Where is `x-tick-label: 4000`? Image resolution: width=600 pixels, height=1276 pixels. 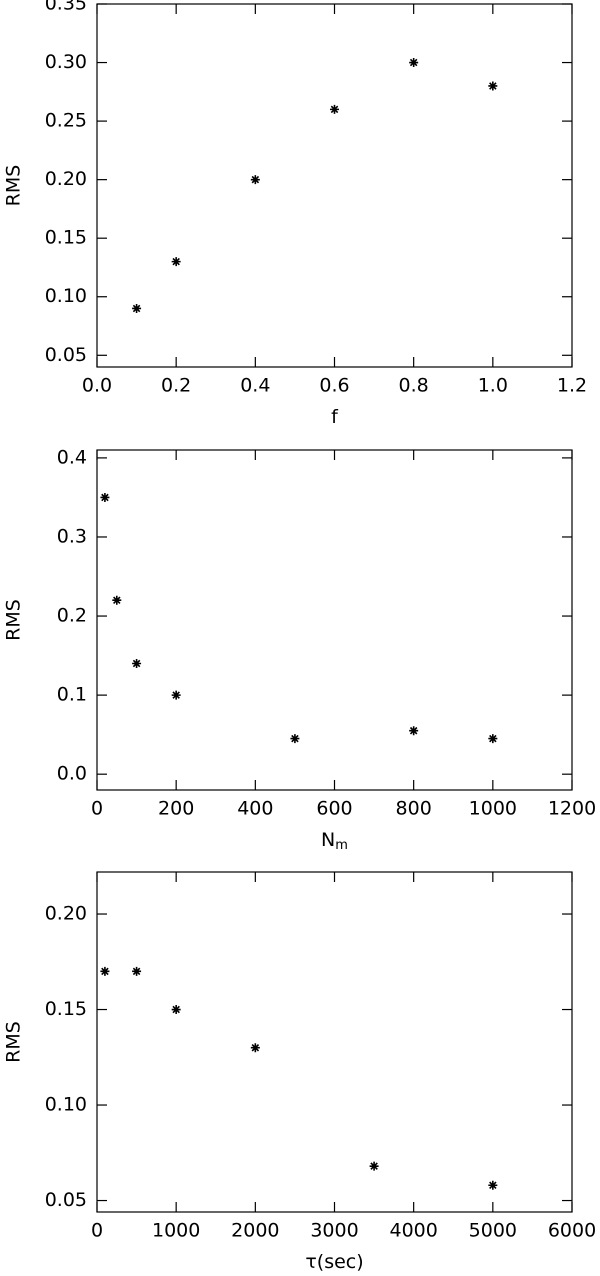
x-tick-label: 4000 is located at coordinates (413, 1231).